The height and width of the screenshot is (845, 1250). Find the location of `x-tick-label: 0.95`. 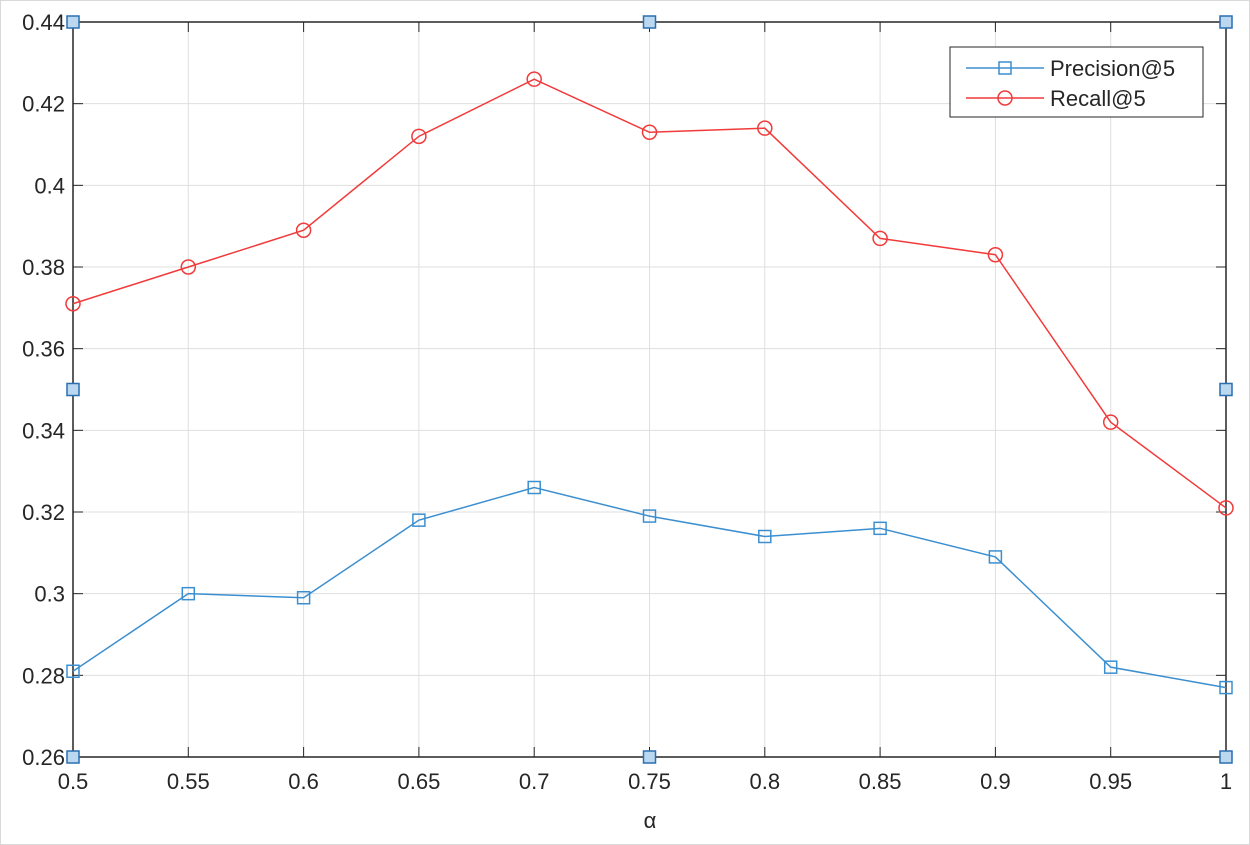

x-tick-label: 0.95 is located at coordinates (1110, 781).